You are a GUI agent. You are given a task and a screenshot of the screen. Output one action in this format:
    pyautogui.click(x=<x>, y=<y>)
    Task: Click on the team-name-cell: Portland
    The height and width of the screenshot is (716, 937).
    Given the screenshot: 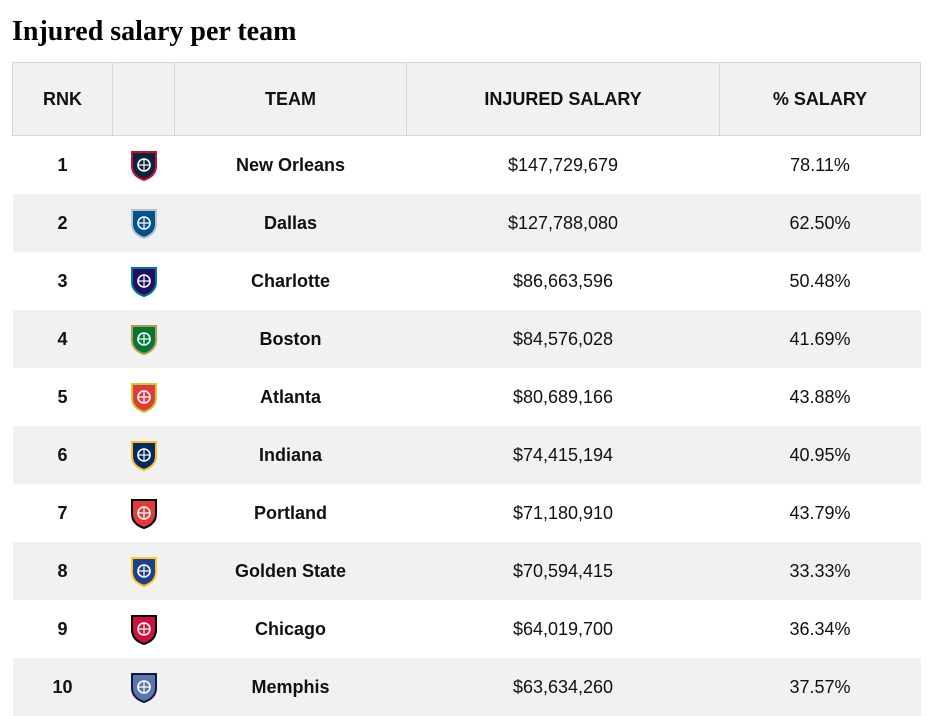 What is the action you would take?
    pyautogui.click(x=291, y=513)
    